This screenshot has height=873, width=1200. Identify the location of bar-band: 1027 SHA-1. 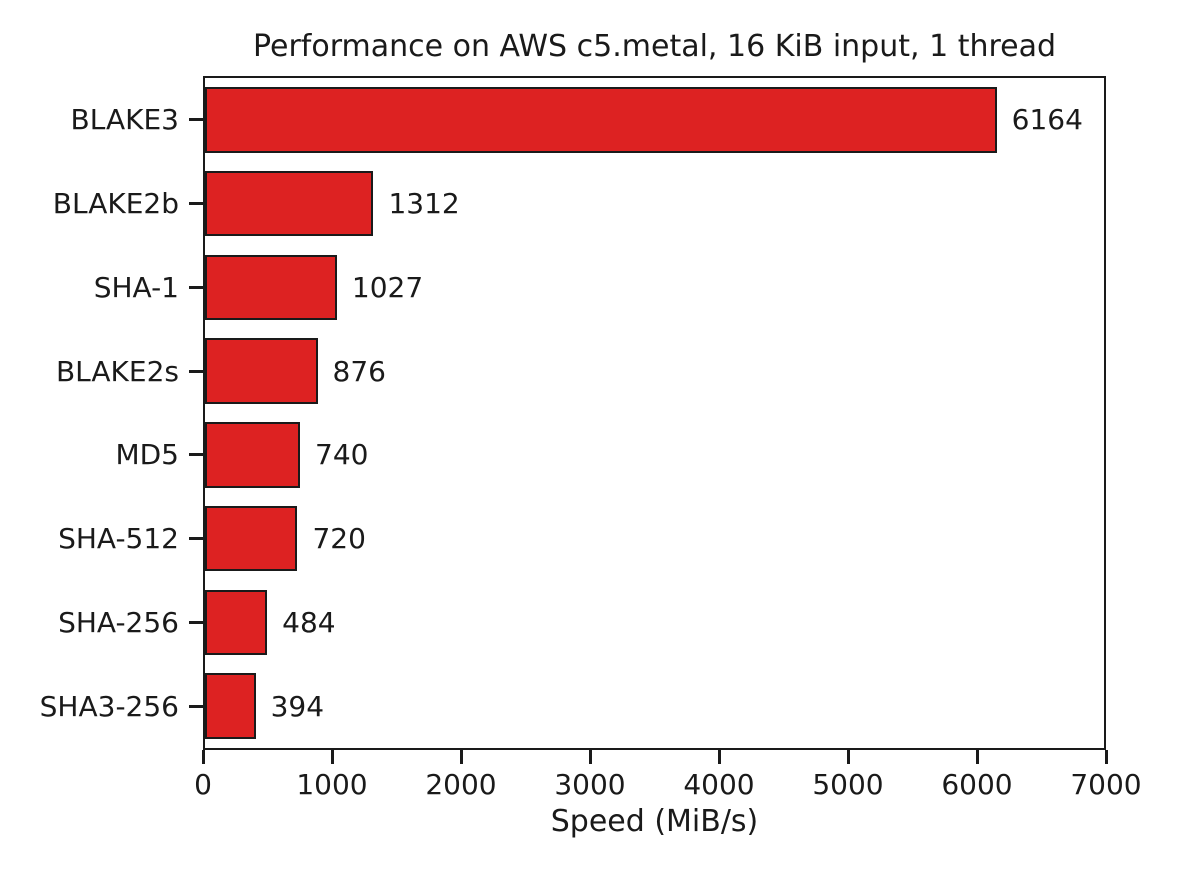
(599, 288).